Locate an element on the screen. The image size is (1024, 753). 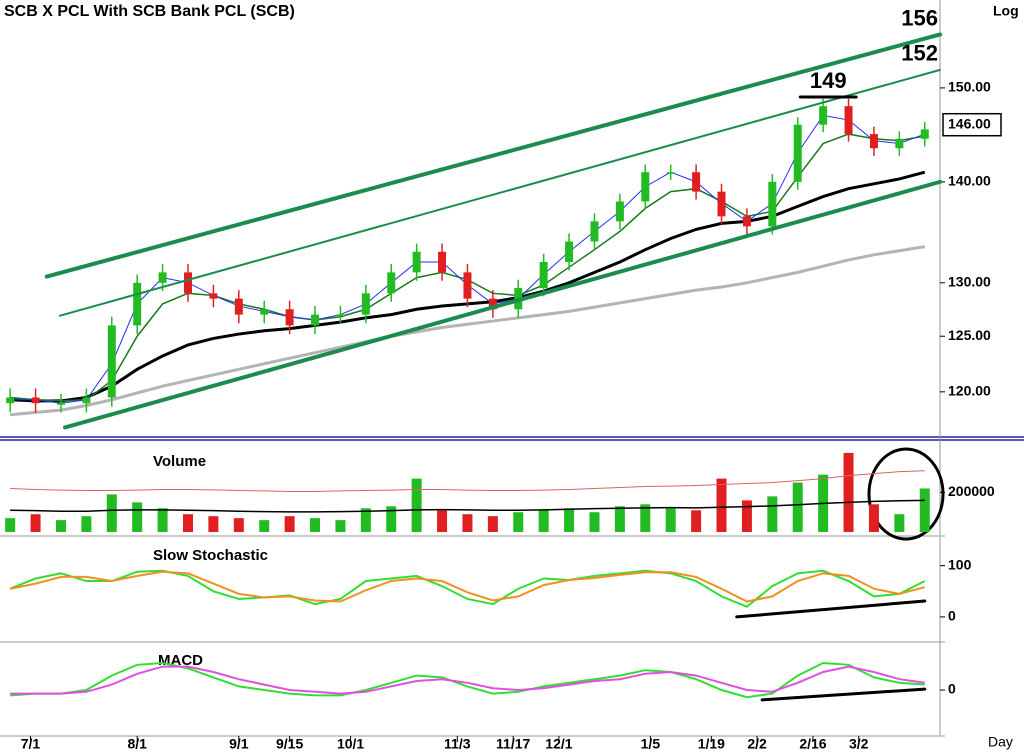
x-tick-label: 2/2 is located at coordinates (757, 744).